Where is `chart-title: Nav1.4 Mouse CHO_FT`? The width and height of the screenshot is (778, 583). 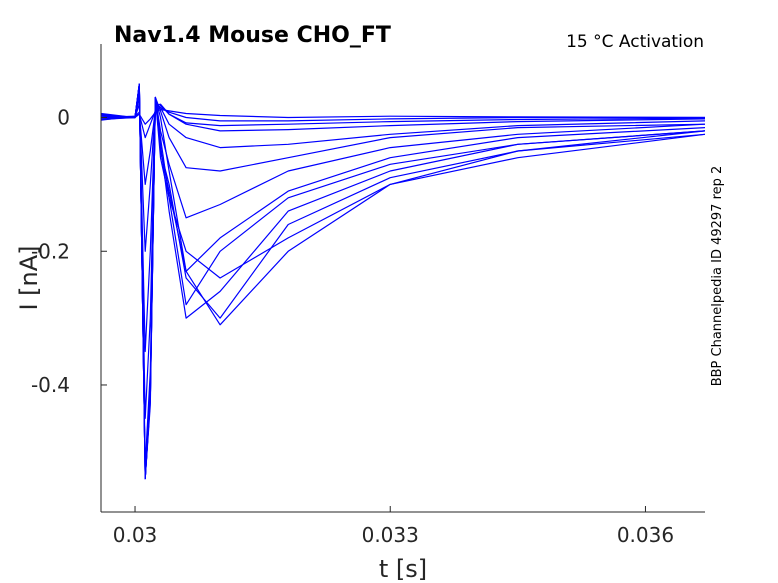
chart-title: Nav1.4 Mouse CHO_FT is located at coordinates (252, 35).